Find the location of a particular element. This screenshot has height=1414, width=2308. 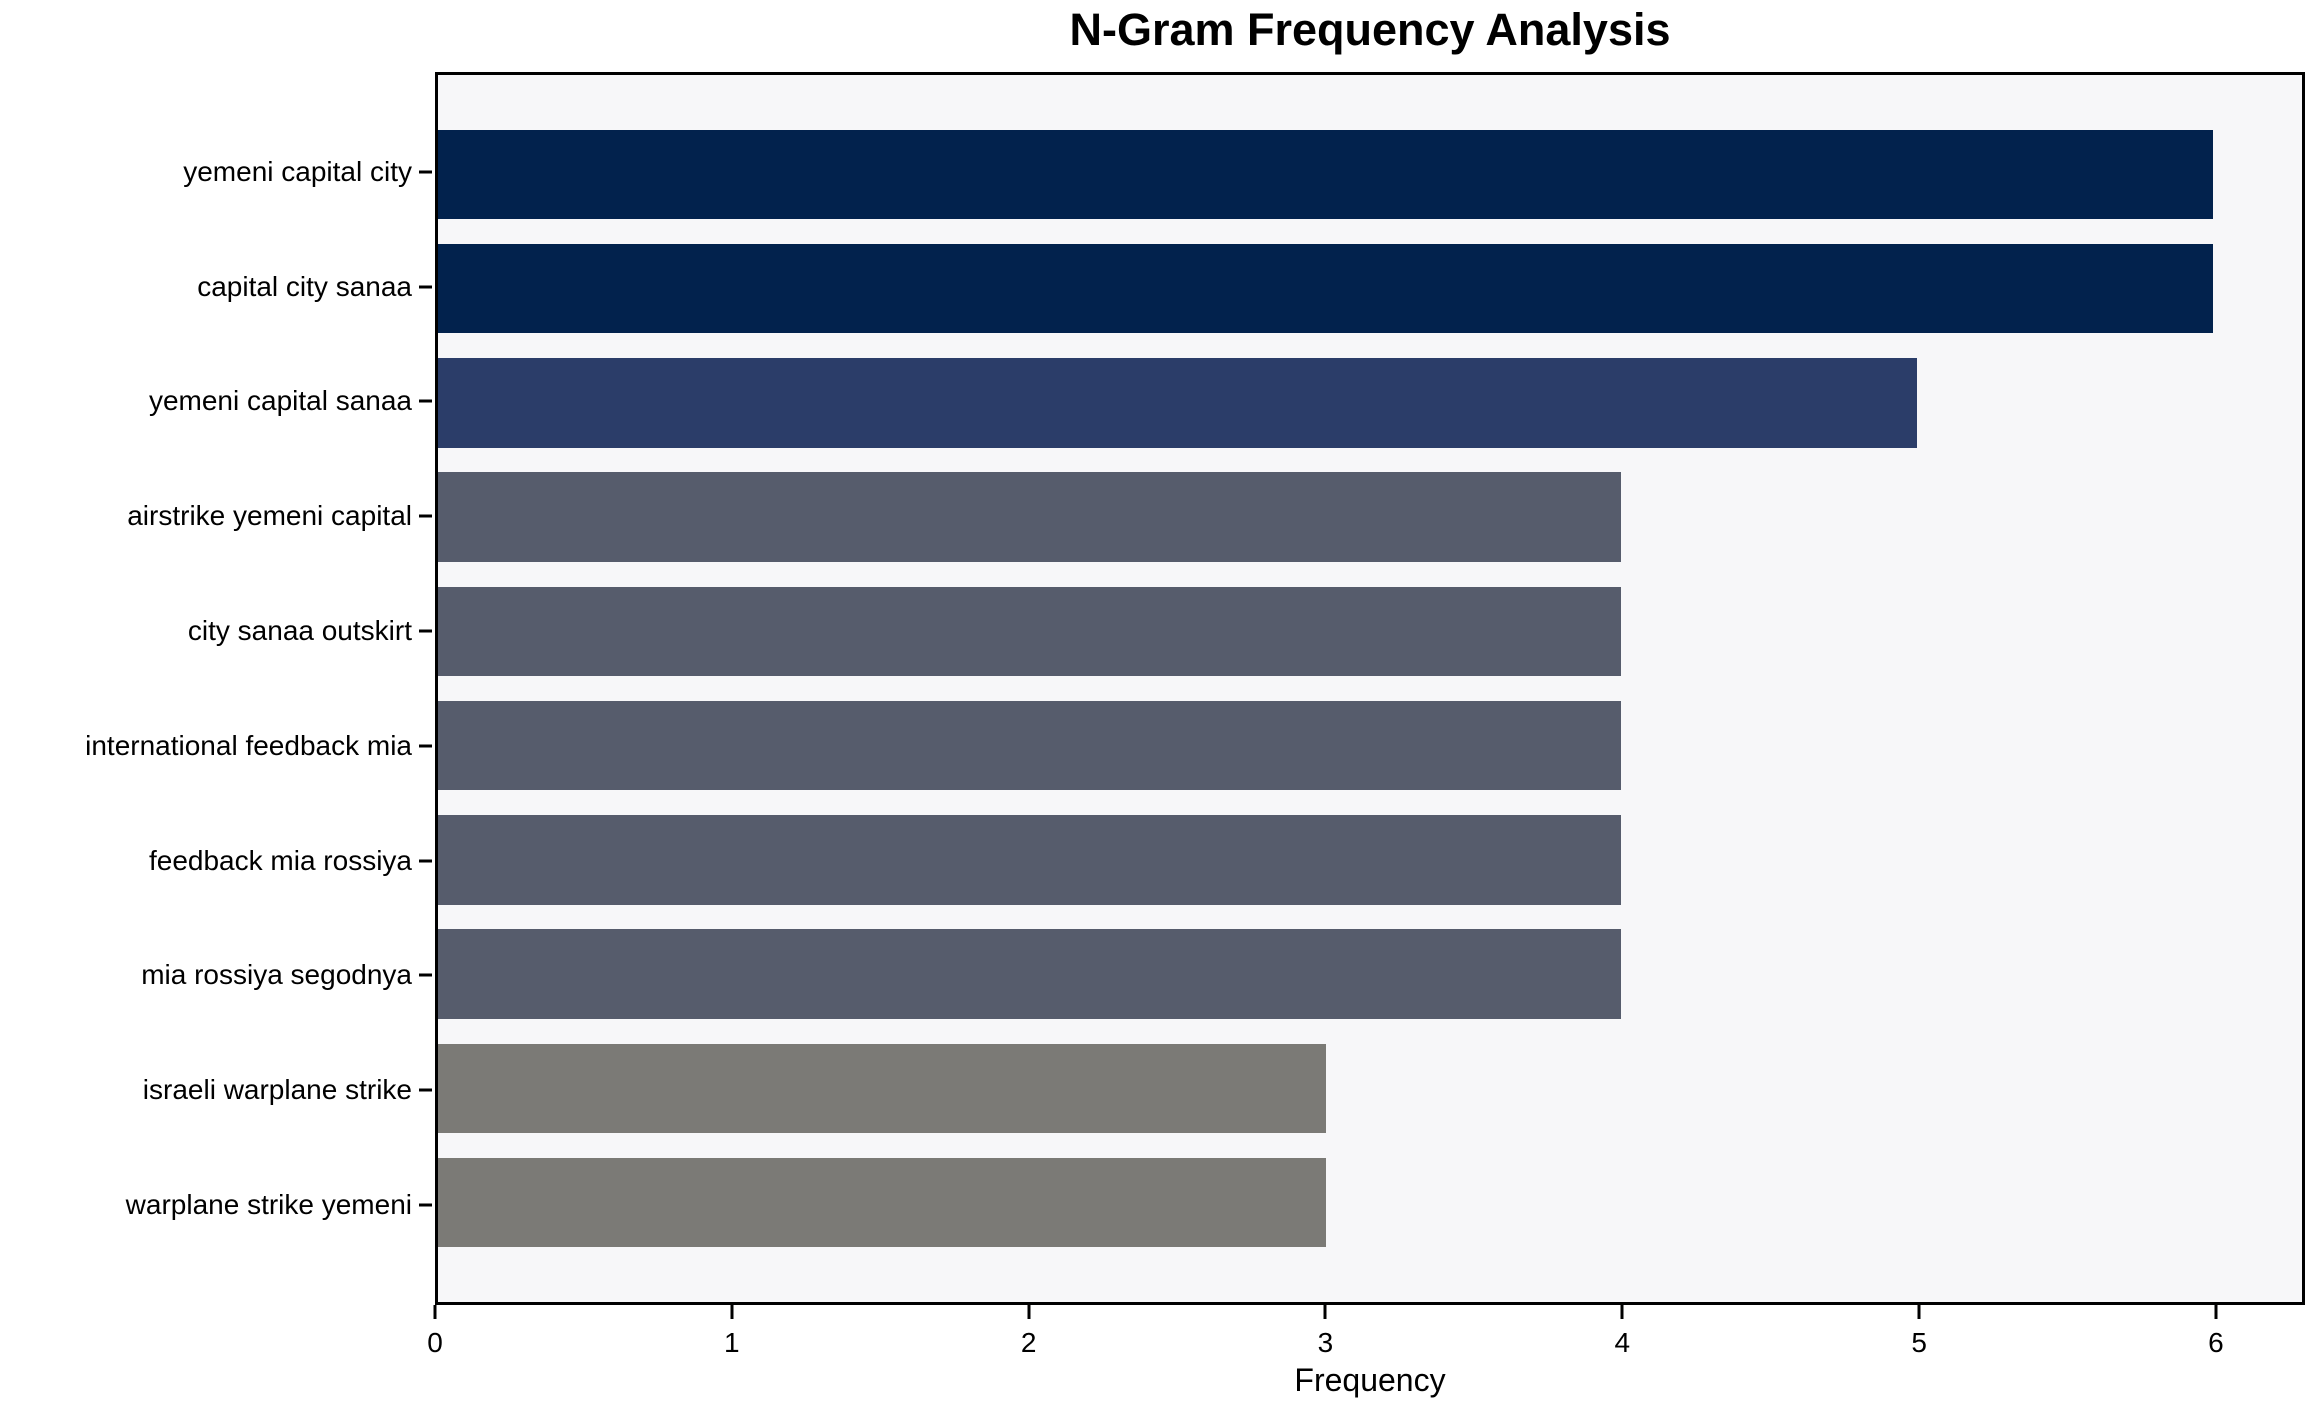

x-tick-label-0: 0 is located at coordinates (435, 1342).